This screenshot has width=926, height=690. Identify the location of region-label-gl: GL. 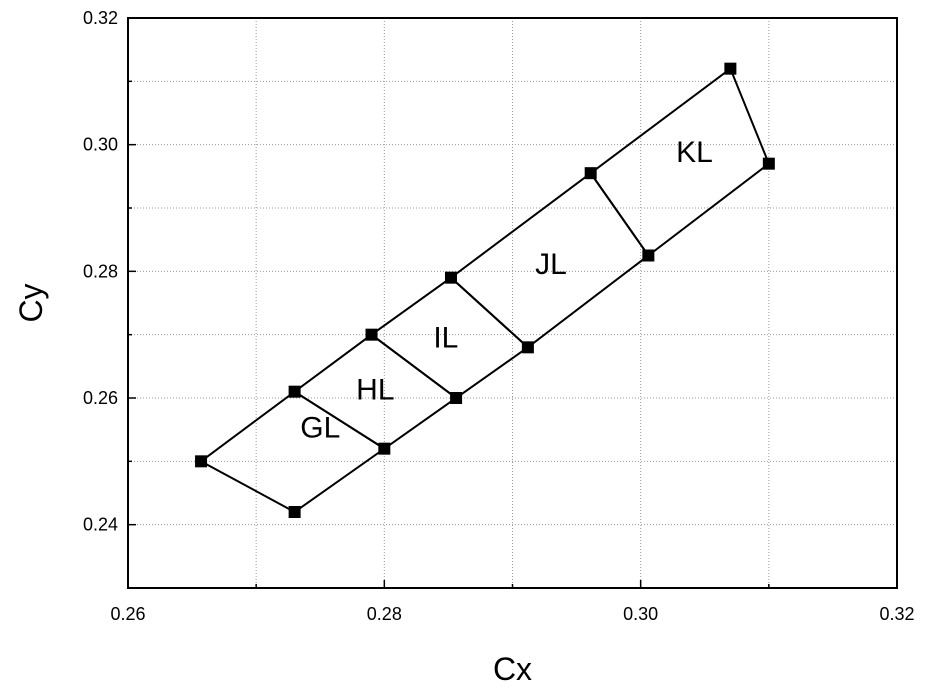
(320, 428).